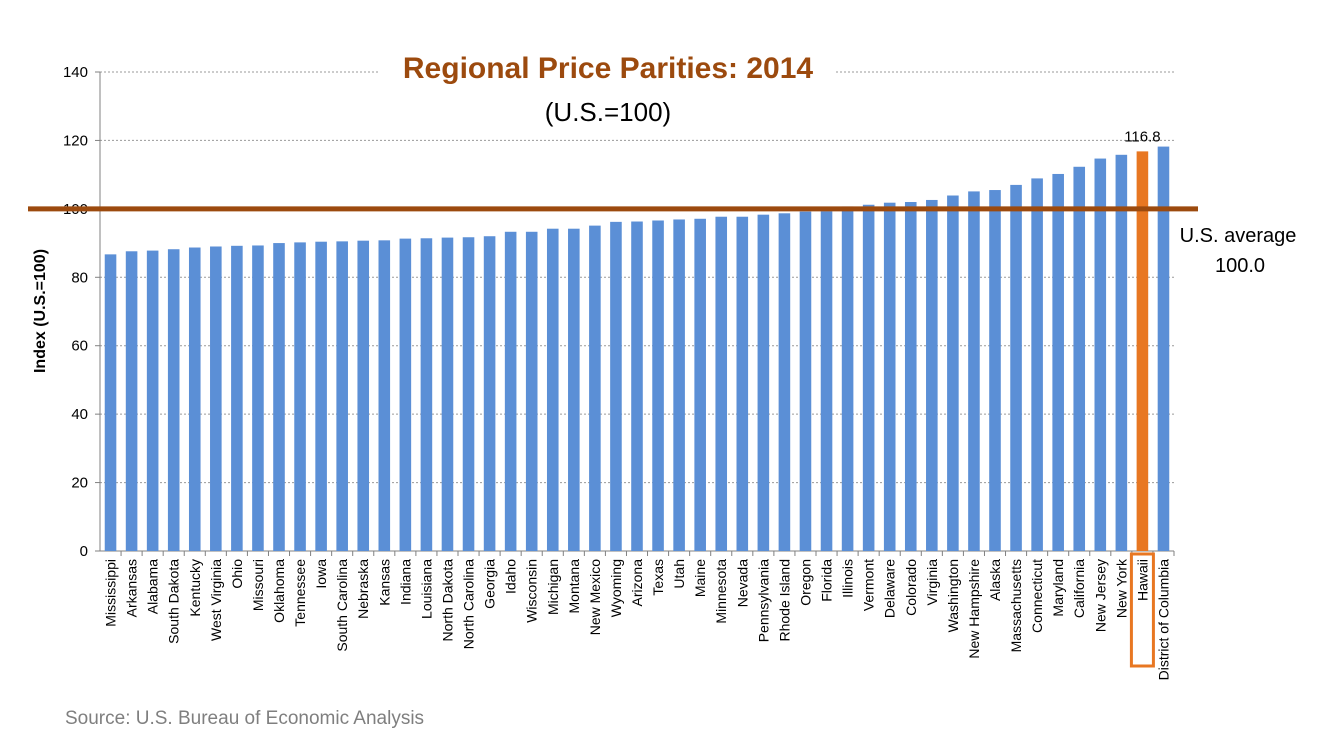 The image size is (1320, 747). Describe the element at coordinates (447, 600) in the screenshot. I see `category-label: North Dakota` at that location.